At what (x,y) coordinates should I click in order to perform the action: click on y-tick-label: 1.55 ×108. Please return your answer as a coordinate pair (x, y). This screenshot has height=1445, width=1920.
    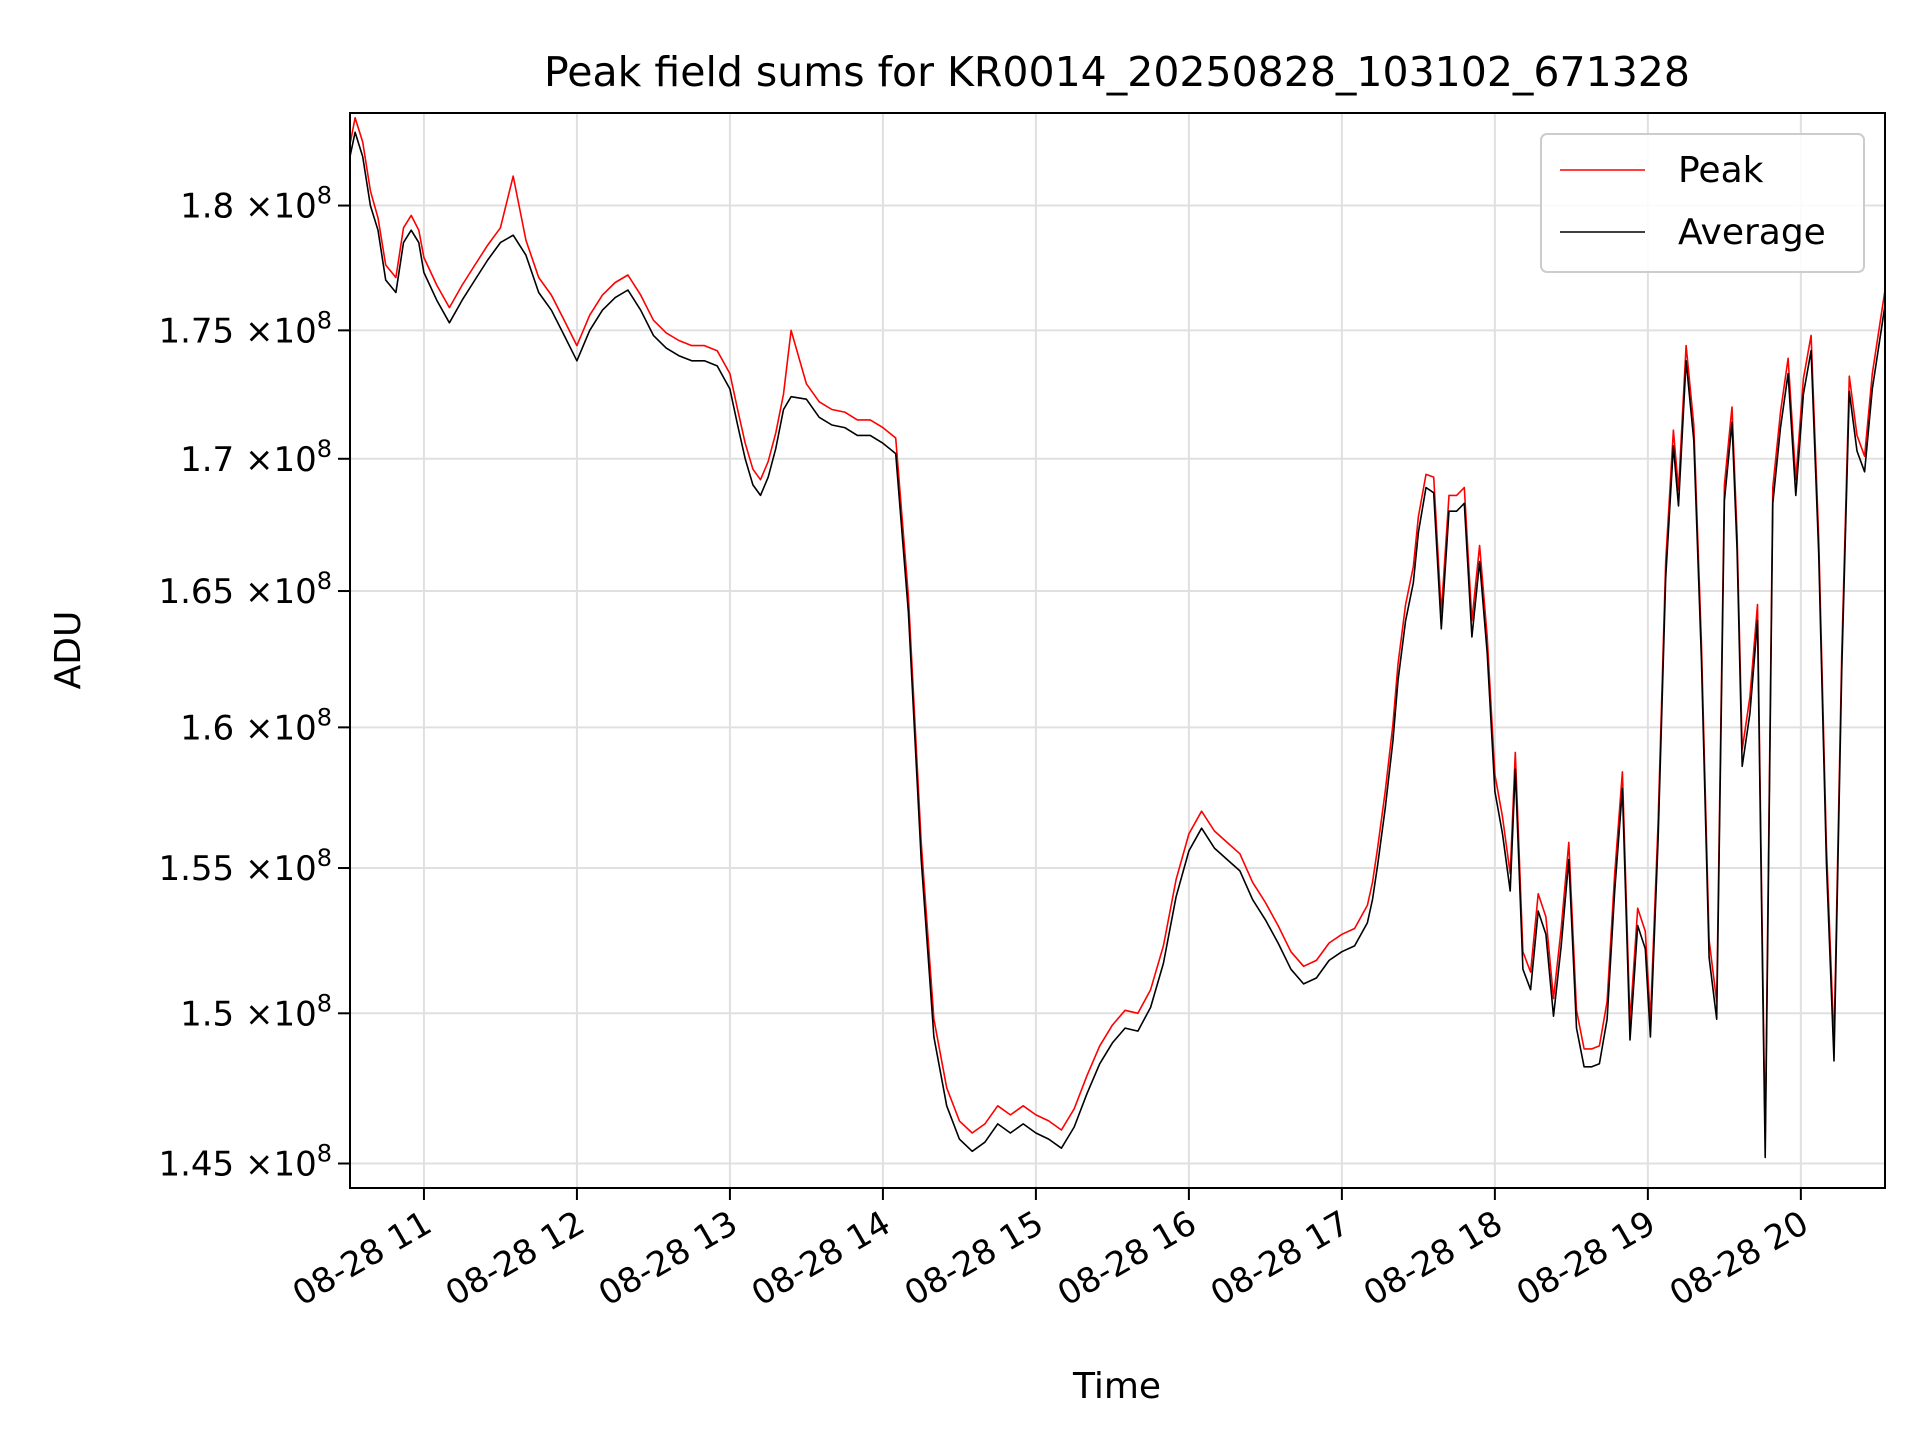
    Looking at the image, I should click on (245, 866).